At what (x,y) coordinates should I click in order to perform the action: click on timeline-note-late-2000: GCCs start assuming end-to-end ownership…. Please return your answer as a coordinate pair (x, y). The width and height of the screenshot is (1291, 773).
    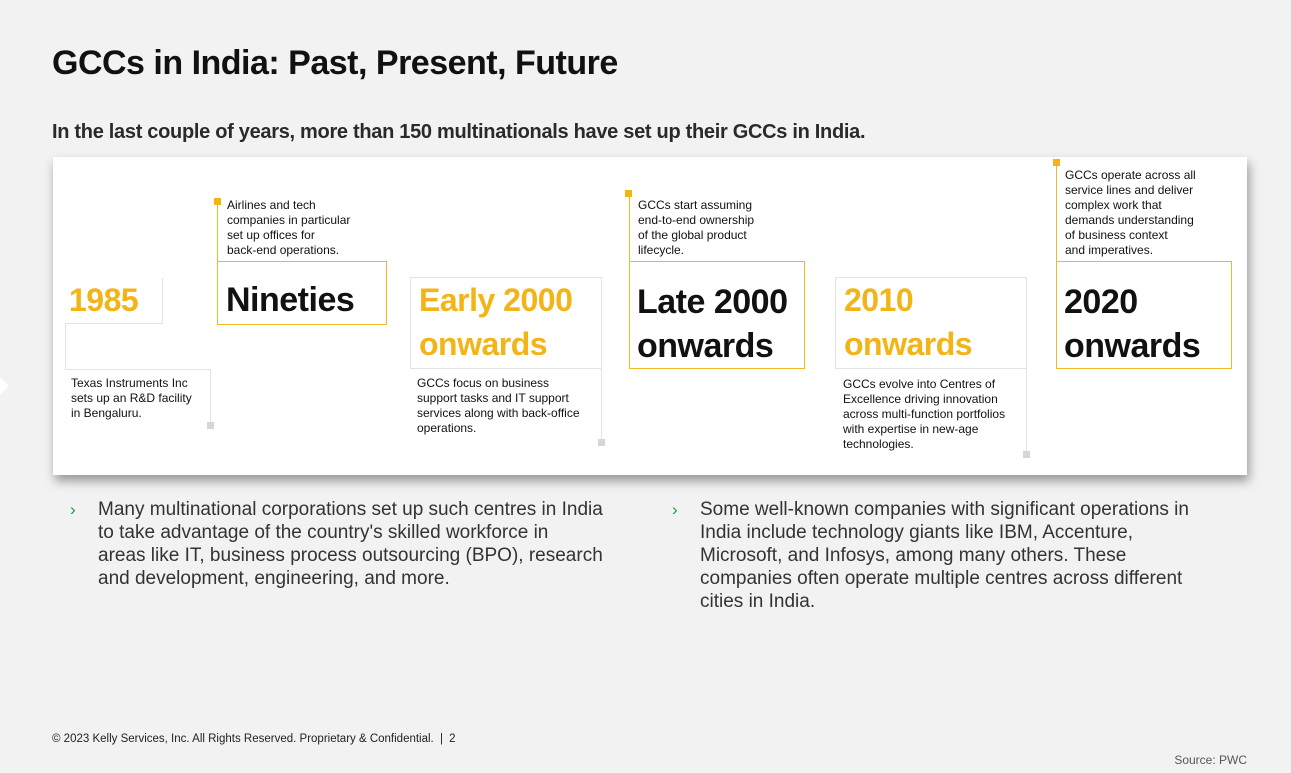
    Looking at the image, I should click on (696, 227).